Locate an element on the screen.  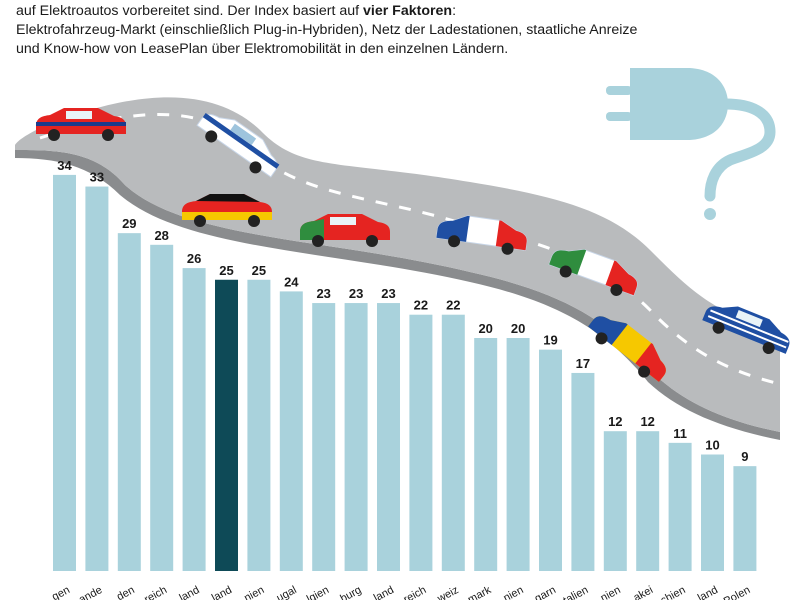
bar-value-label: 33 is located at coordinates (97, 177).